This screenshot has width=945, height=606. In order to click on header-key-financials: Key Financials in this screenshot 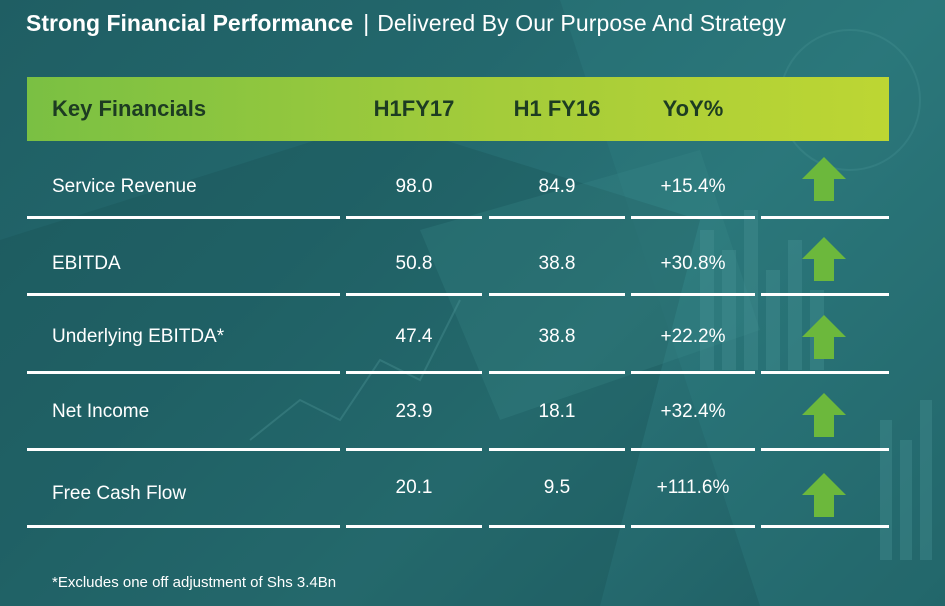, I will do `click(129, 108)`.